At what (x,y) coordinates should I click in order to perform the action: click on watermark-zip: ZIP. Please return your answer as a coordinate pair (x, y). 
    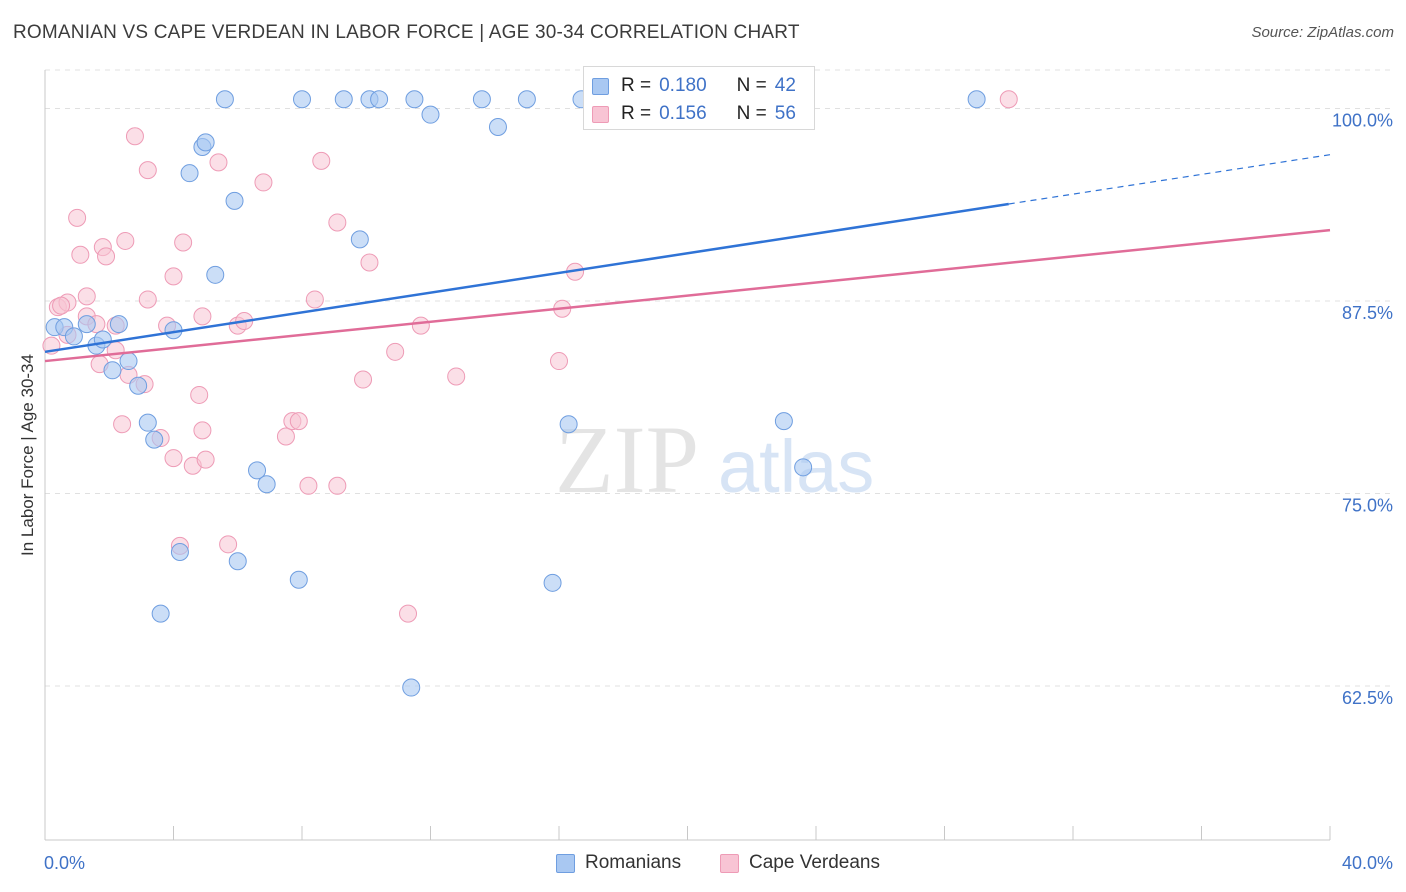
    Looking at the image, I should click on (627, 459).